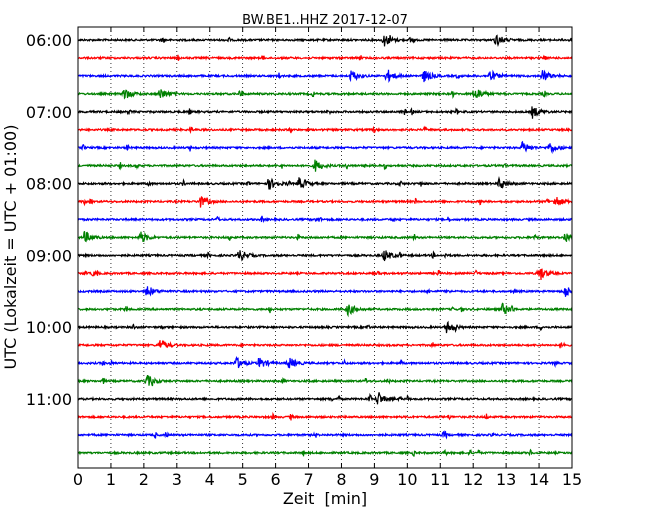 This screenshot has width=650, height=520. What do you see at coordinates (374, 479) in the screenshot?
I see `x-tick-label: 9` at bounding box center [374, 479].